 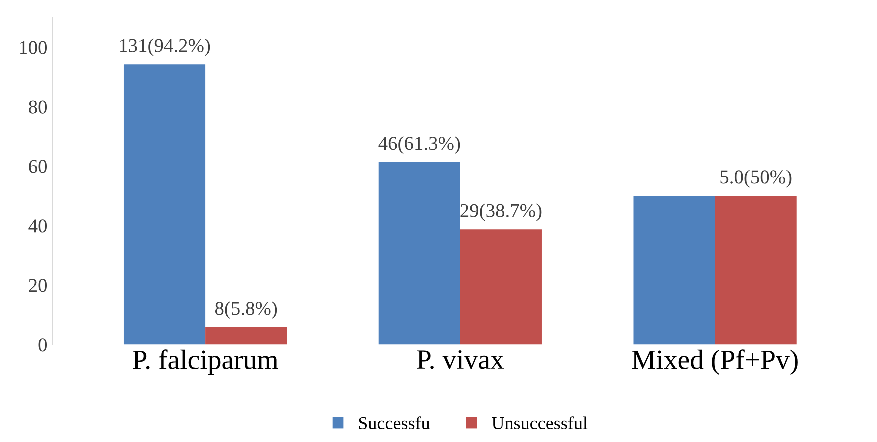 What do you see at coordinates (38, 167) in the screenshot?
I see `y-tick-label: 60` at bounding box center [38, 167].